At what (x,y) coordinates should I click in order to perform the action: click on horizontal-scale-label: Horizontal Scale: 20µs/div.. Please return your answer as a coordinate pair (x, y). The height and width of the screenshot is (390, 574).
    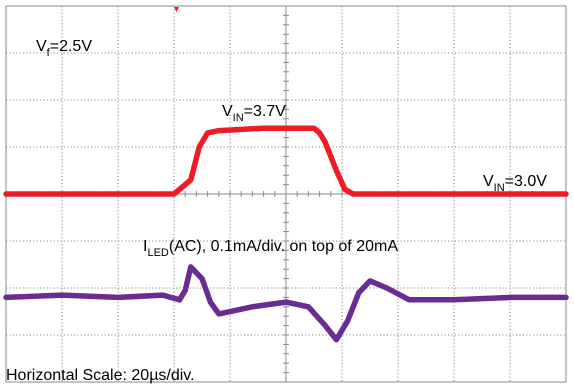
    Looking at the image, I should click on (100, 375).